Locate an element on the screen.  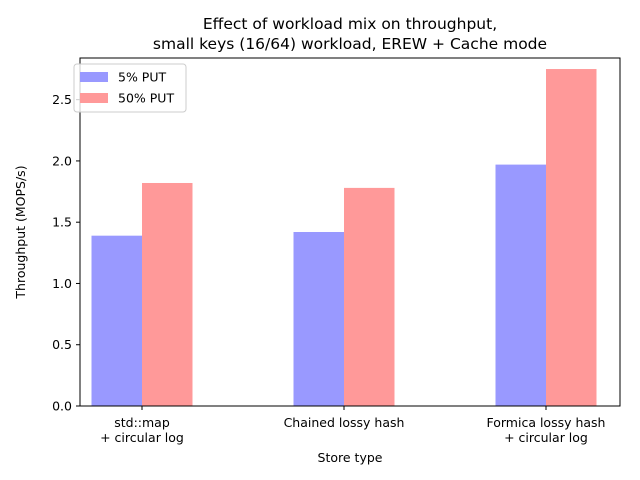
x-tick-label: Formica lossy hash is located at coordinates (545, 422).